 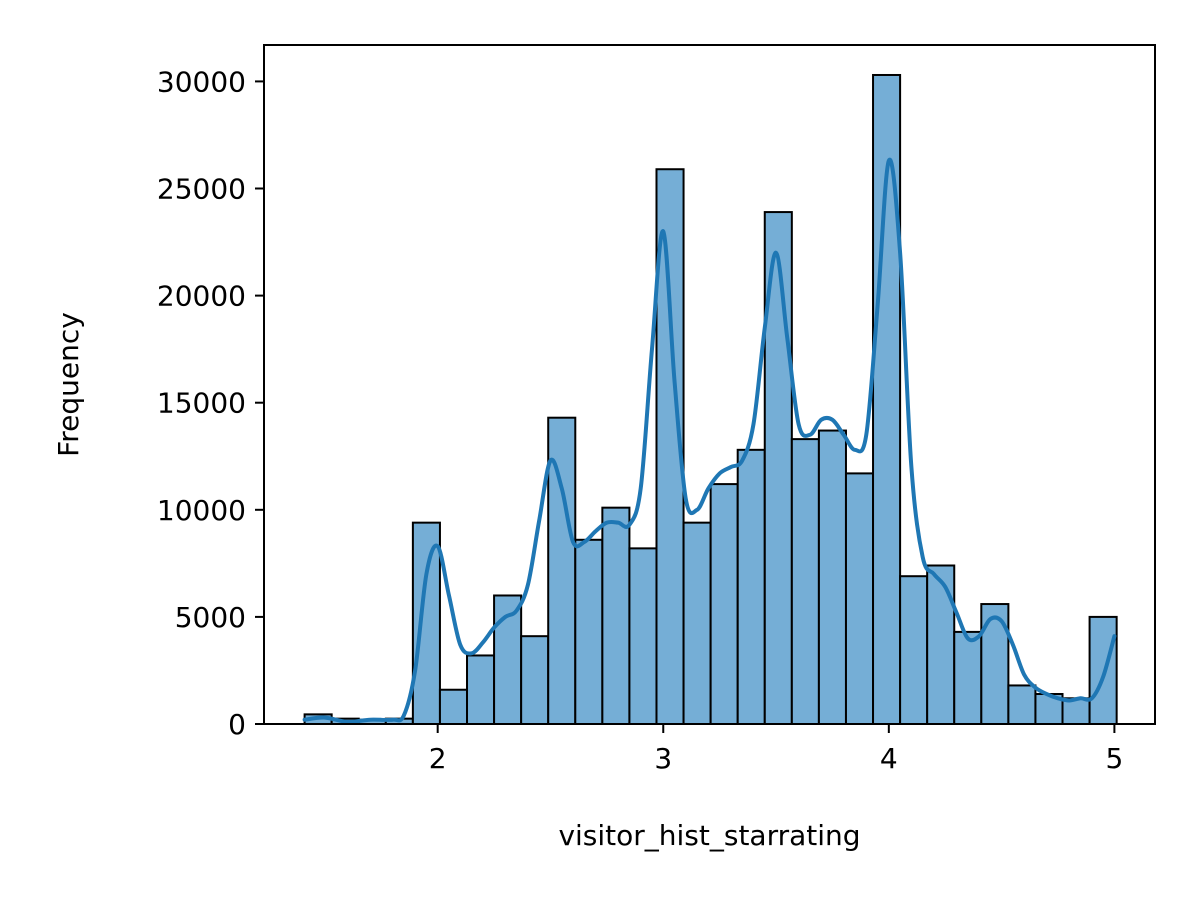 I want to click on y-axis: 0 5000 10000 15000 20000 25000 30000, so click(x=210, y=403).